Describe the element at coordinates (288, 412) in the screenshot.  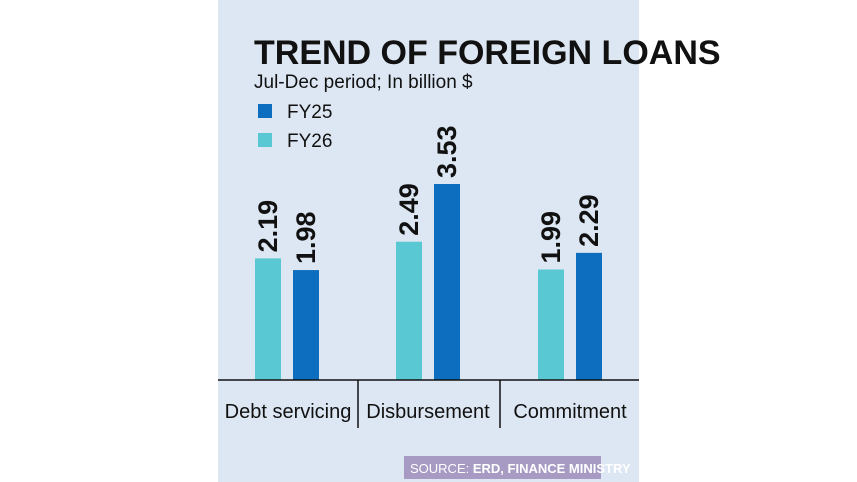
I see `category-label: Debt servicing` at that location.